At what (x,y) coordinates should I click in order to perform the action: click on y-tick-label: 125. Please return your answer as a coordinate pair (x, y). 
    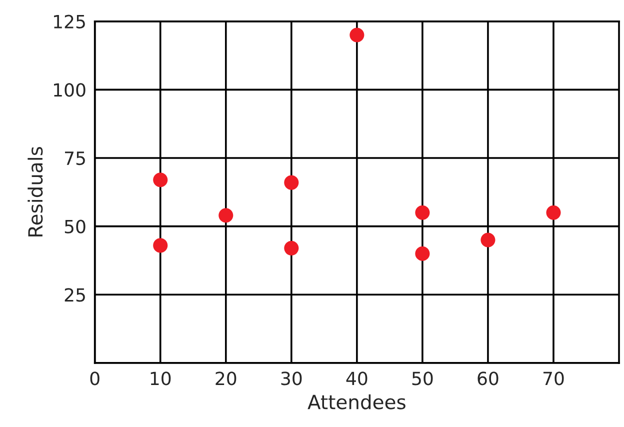
    Looking at the image, I should click on (69, 21).